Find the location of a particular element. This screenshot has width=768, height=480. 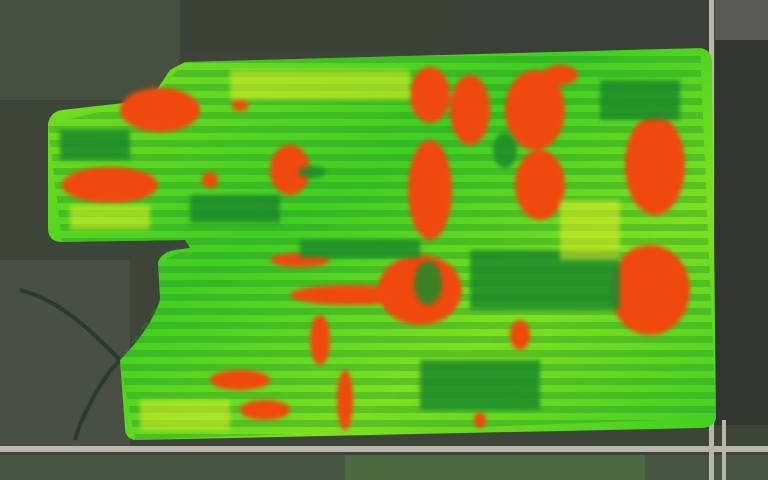

road-horizontal is located at coordinates (384, 449).